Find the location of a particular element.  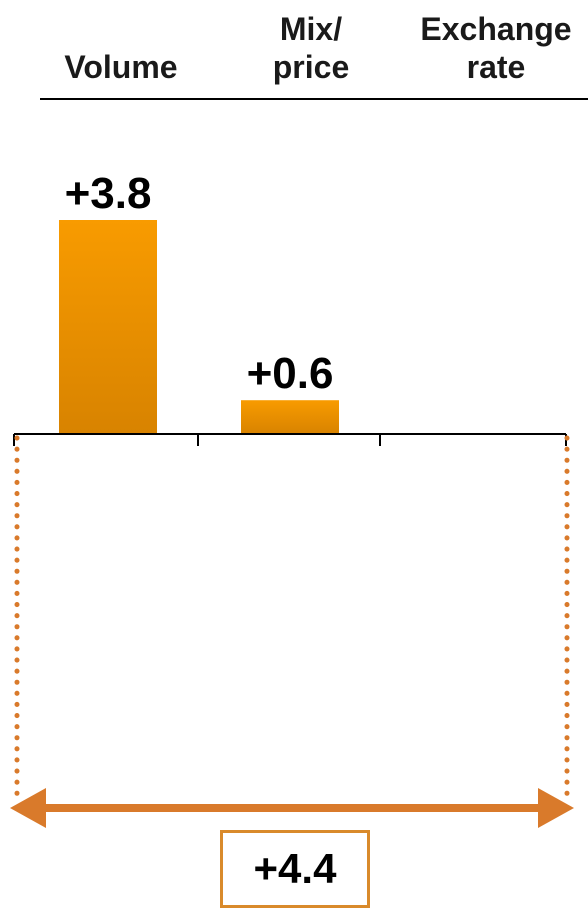

column-header-exchange-rate: Exchange rate is located at coordinates (496, 48).